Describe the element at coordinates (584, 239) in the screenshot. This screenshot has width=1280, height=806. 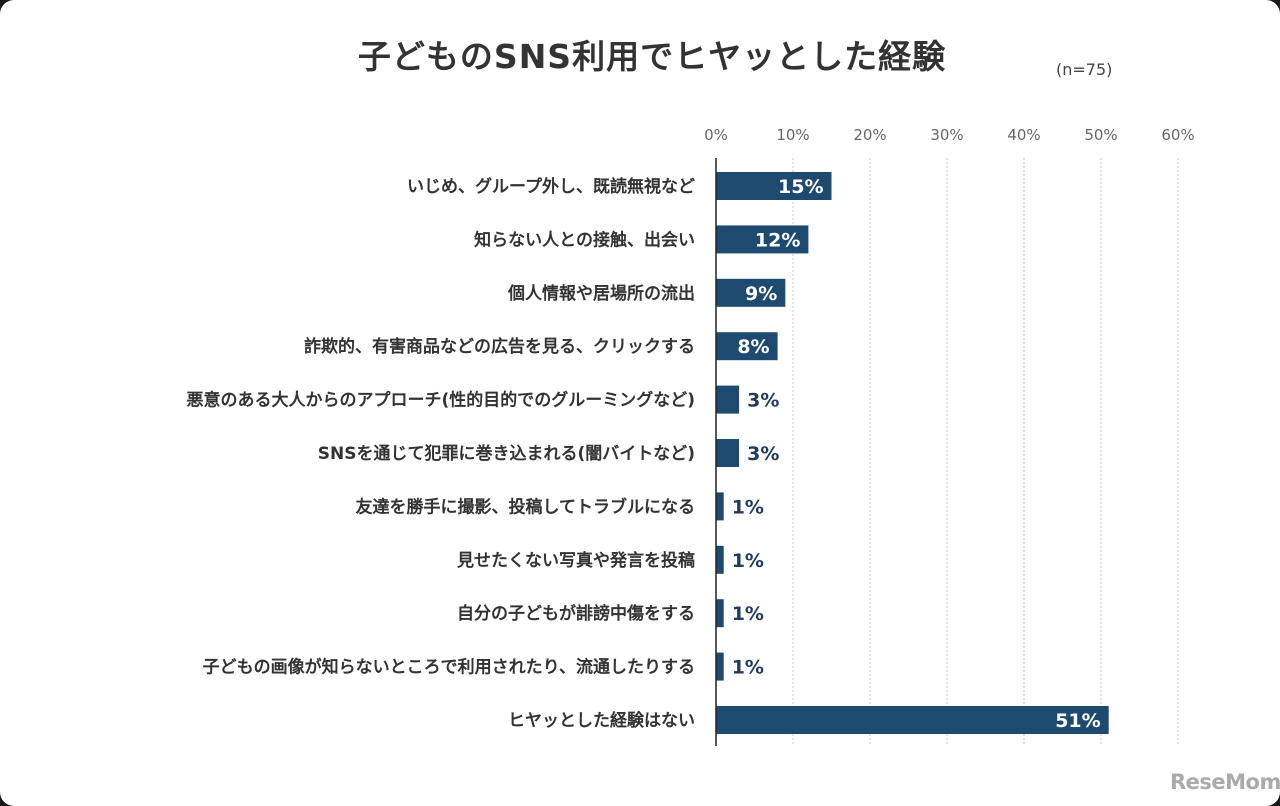
I see `category-label: 知らない人との接触、出会い` at that location.